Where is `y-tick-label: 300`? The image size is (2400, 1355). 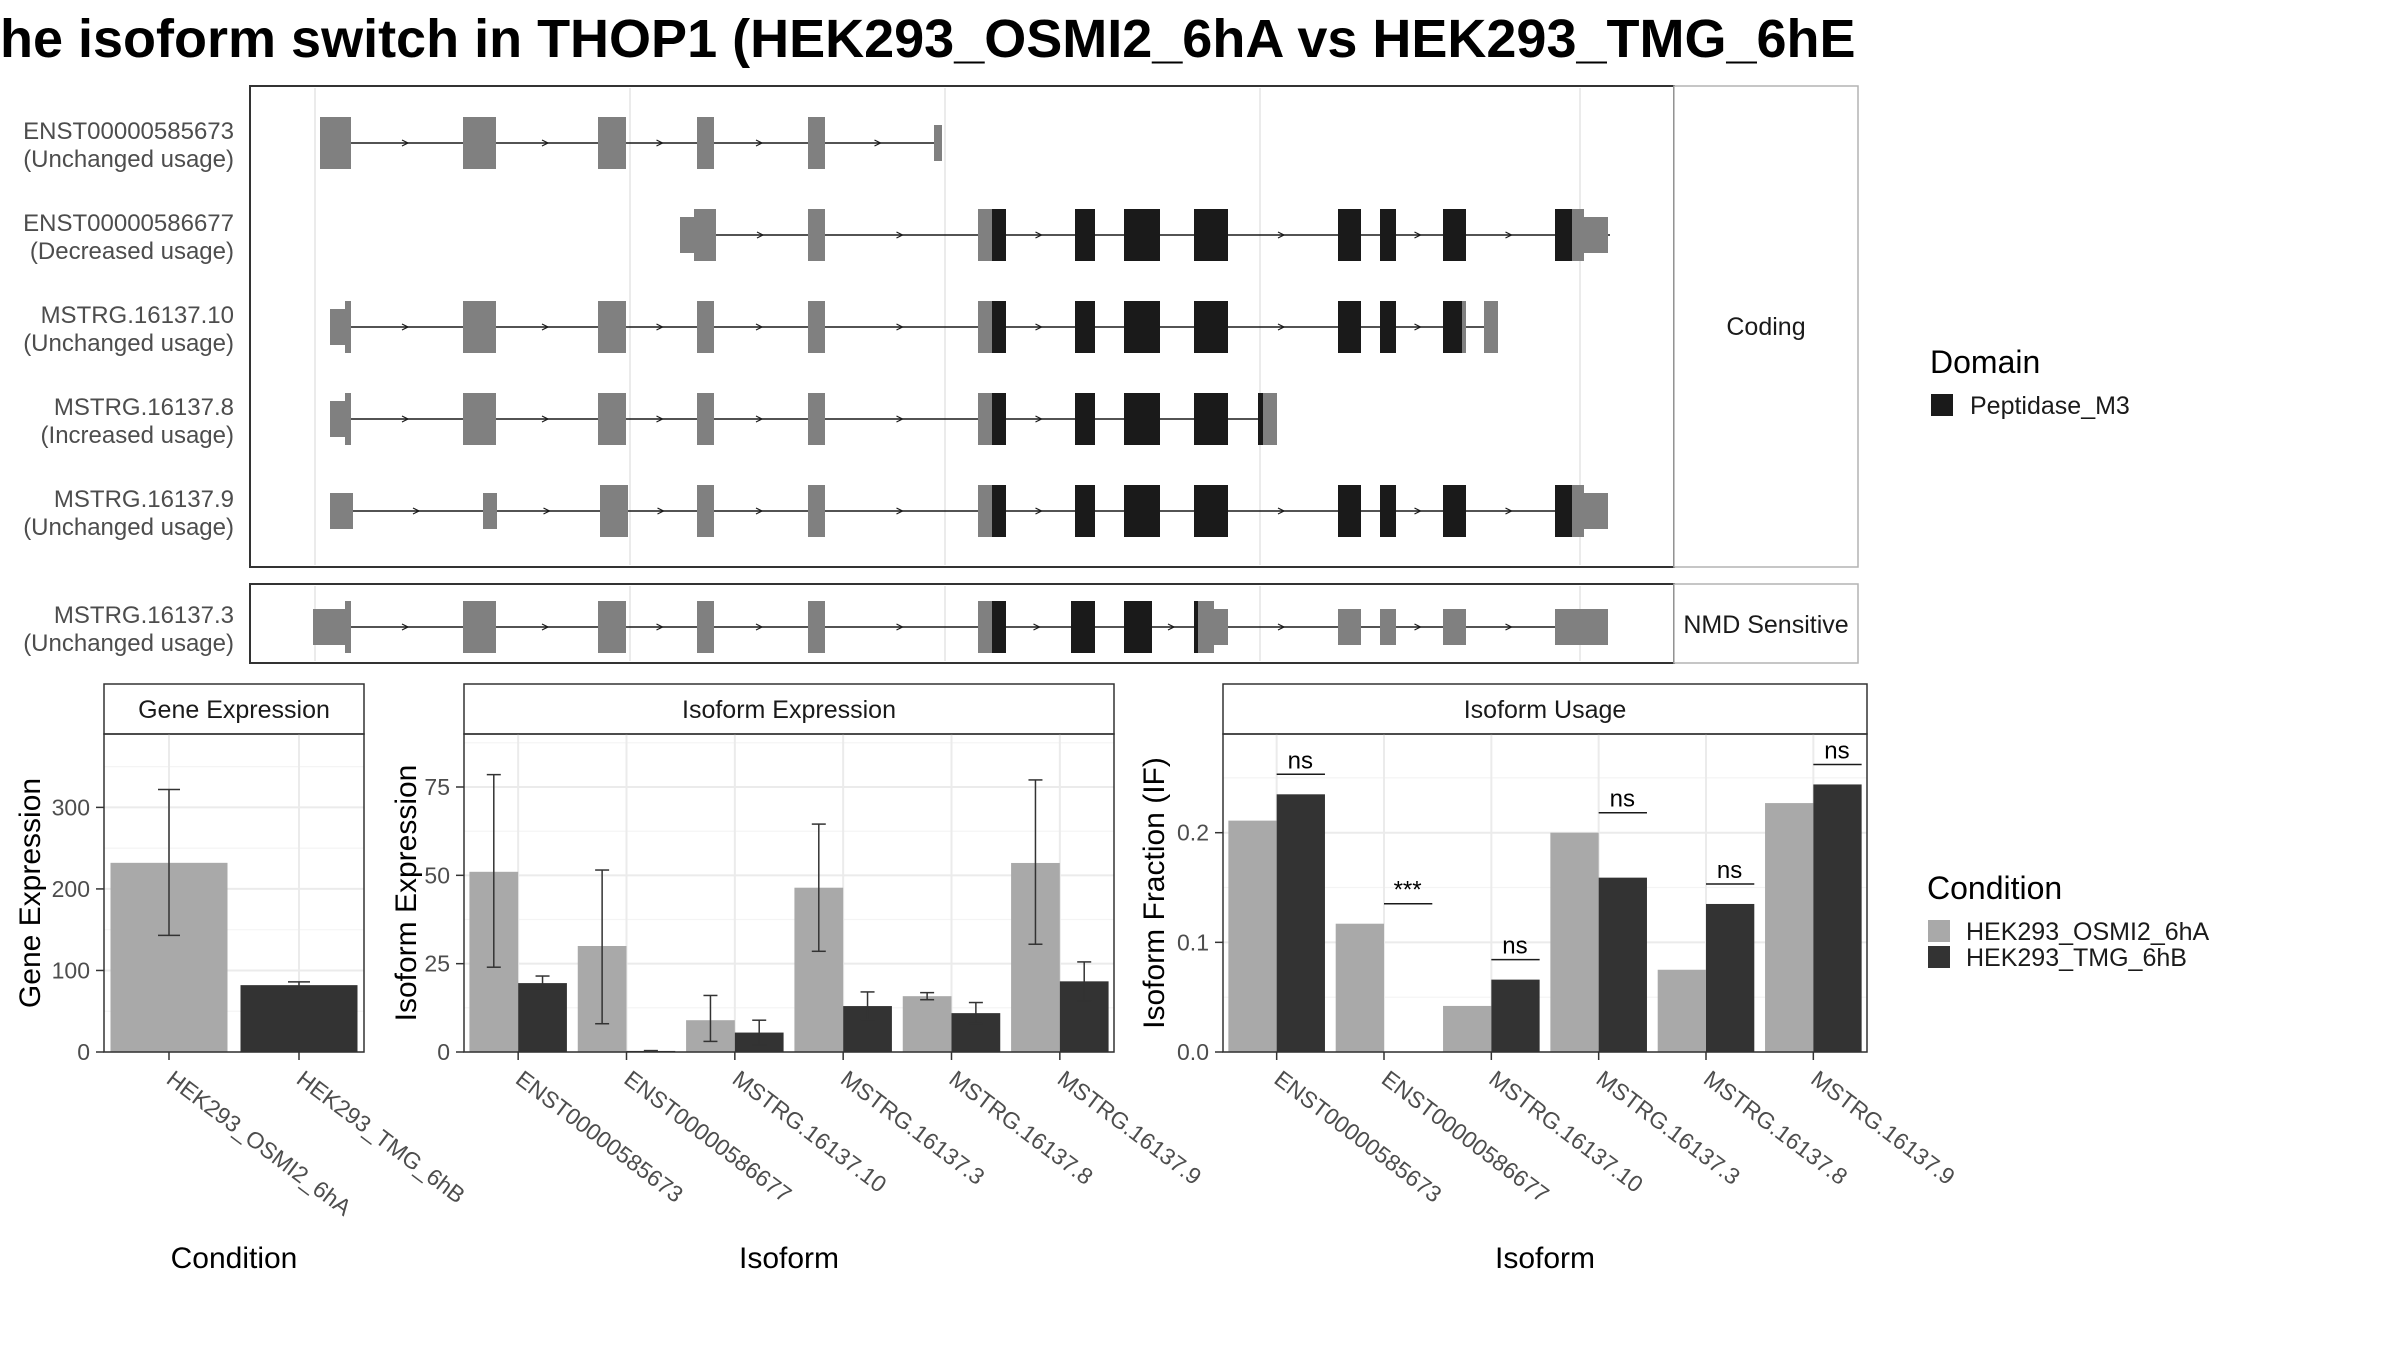
y-tick-label: 300 is located at coordinates (71, 807).